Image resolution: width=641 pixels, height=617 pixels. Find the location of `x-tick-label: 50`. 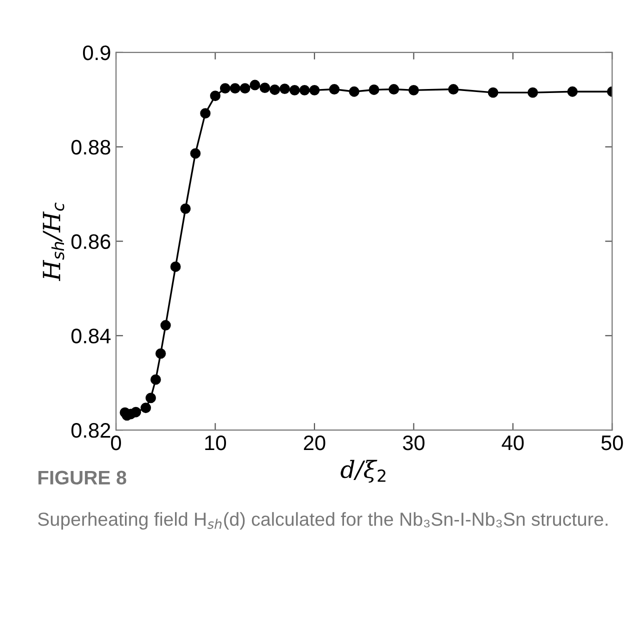

x-tick-label: 50 is located at coordinates (612, 442).